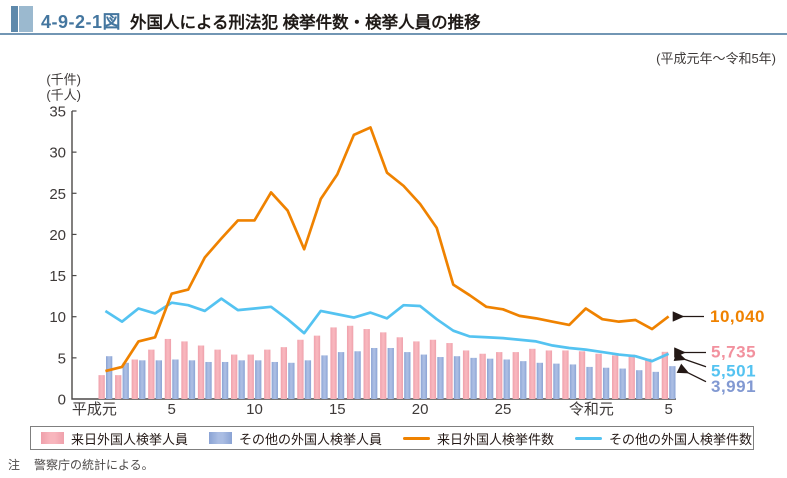 This screenshot has height=478, width=787. What do you see at coordinates (14, 19) in the screenshot?
I see `title-accent-dark` at bounding box center [14, 19].